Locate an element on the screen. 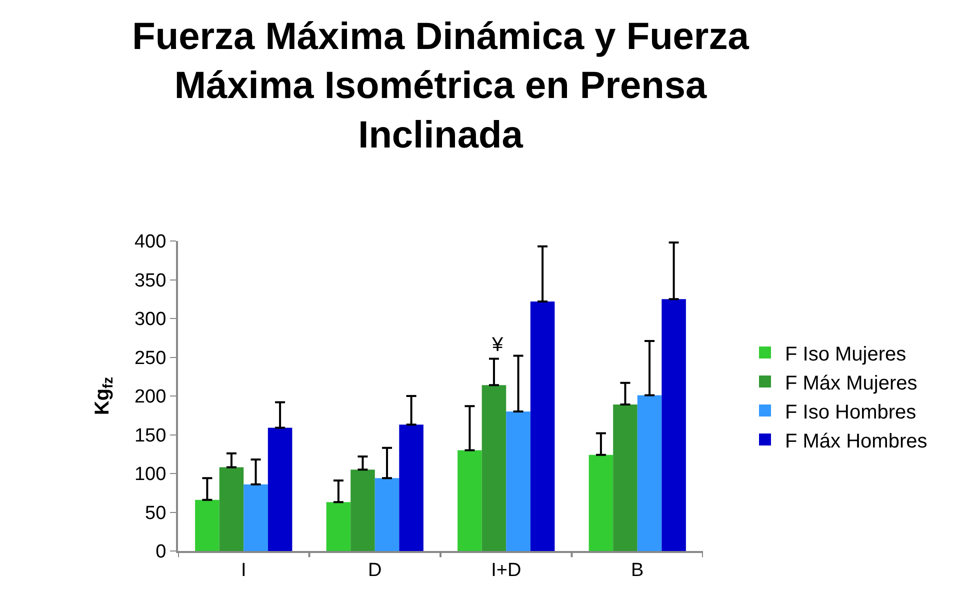  legend-label: F Iso Hombres is located at coordinates (850, 412).